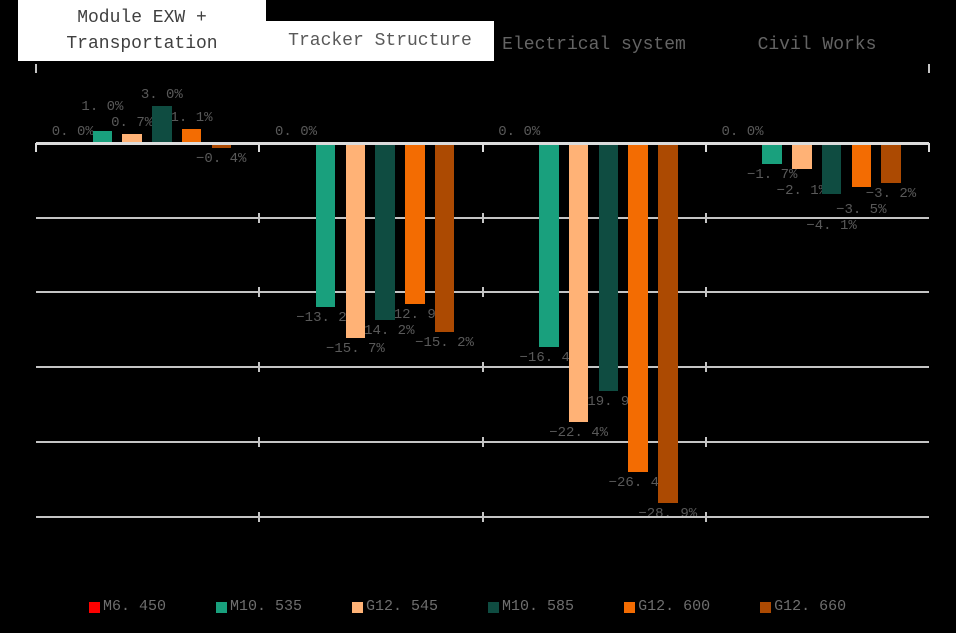 The image size is (956, 633). Describe the element at coordinates (355, 349) in the screenshot. I see `bar-label: −15. 7%` at that location.